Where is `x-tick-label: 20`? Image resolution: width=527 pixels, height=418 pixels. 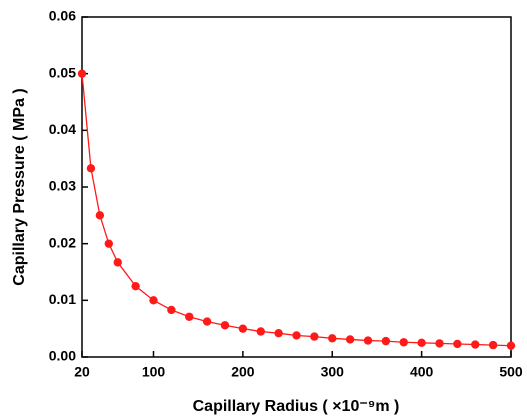 x-tick-label: 20 is located at coordinates (82, 372).